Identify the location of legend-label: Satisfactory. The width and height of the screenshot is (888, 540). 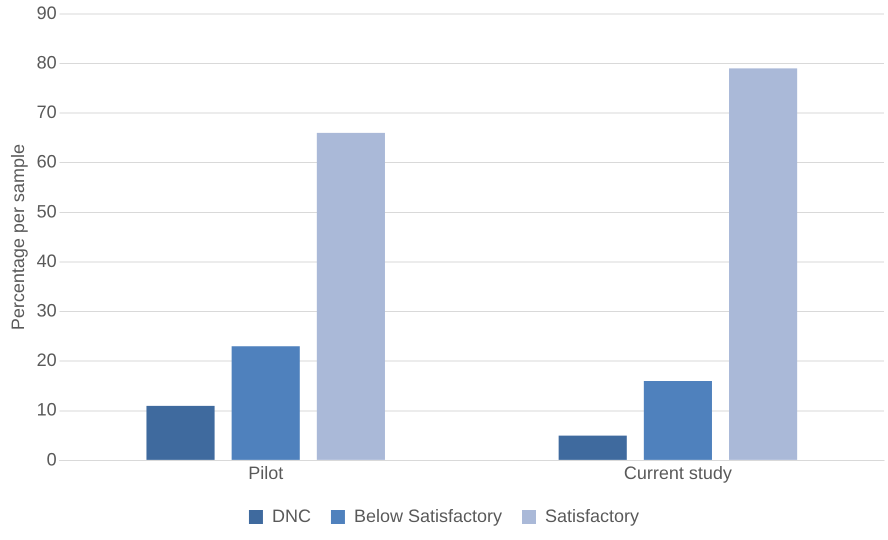
(592, 516).